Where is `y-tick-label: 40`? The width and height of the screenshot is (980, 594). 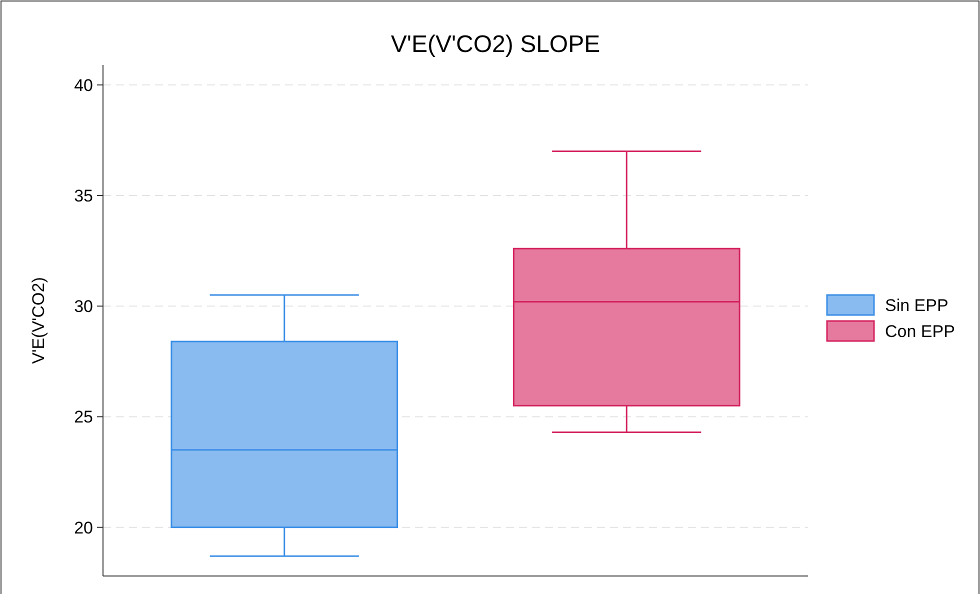
y-tick-label: 40 is located at coordinates (83, 85).